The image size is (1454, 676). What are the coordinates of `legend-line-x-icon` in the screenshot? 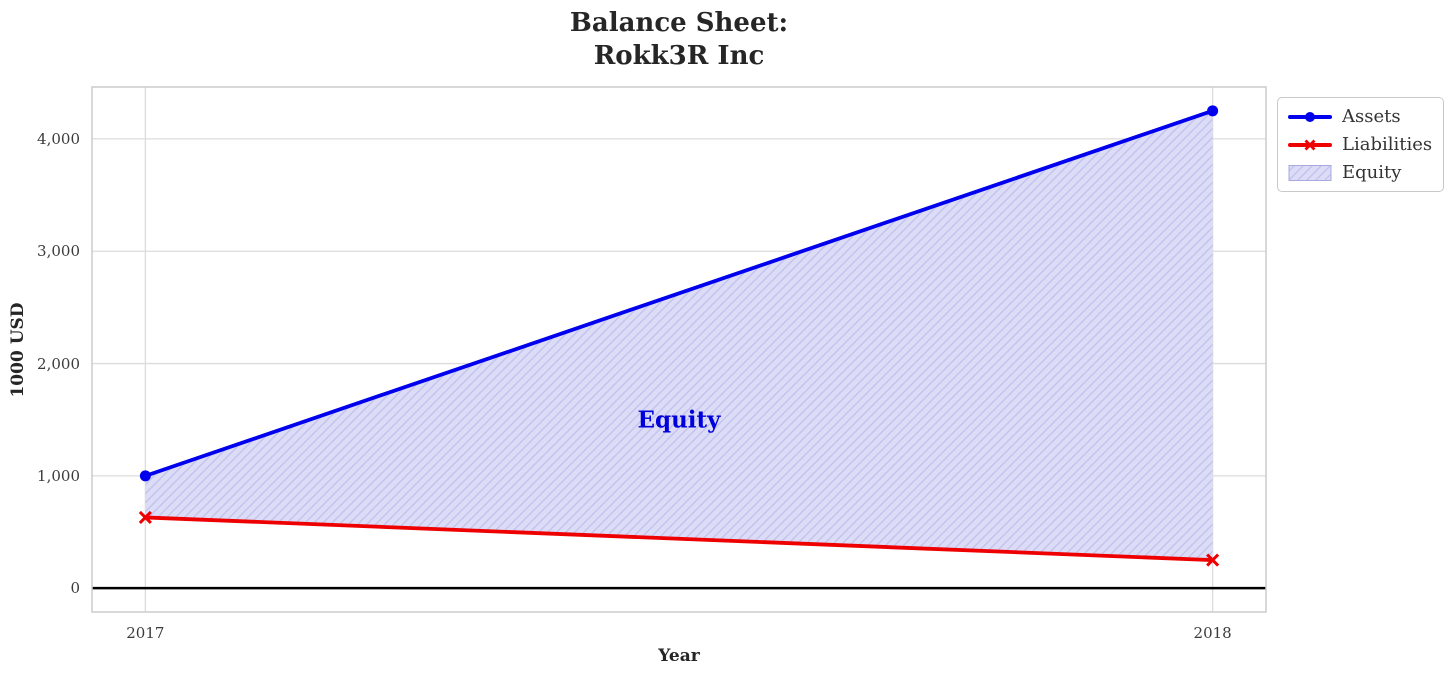 It's located at (1310, 144).